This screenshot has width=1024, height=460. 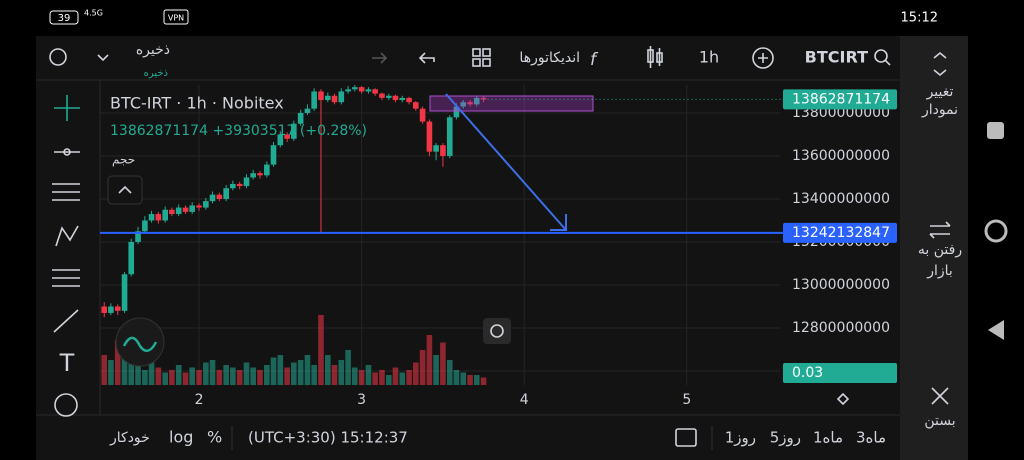 I want to click on nav-home, so click(x=996, y=231).